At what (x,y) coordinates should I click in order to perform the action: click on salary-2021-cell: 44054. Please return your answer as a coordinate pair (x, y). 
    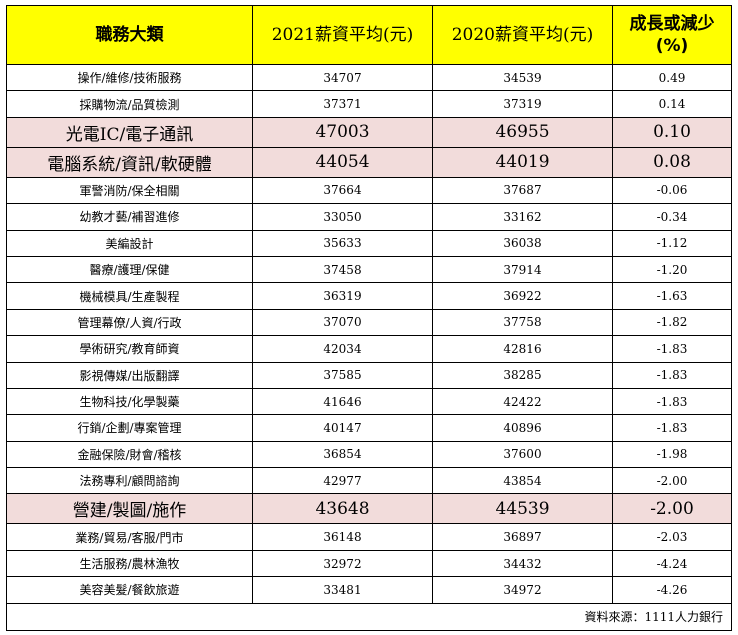
    Looking at the image, I should click on (342, 162).